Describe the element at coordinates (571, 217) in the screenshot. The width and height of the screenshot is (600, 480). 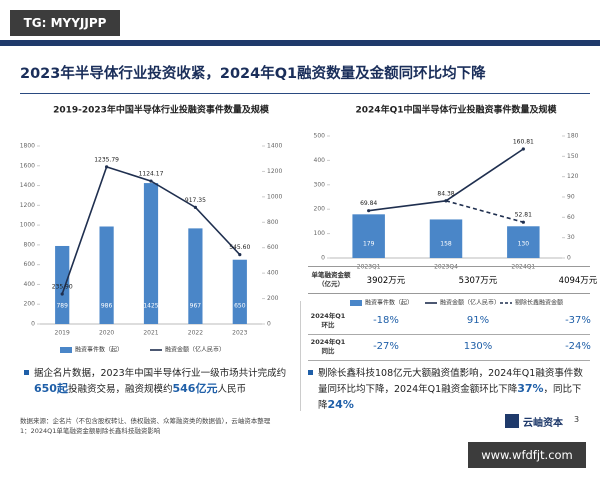
I see `y2-tick-label: 60` at that location.